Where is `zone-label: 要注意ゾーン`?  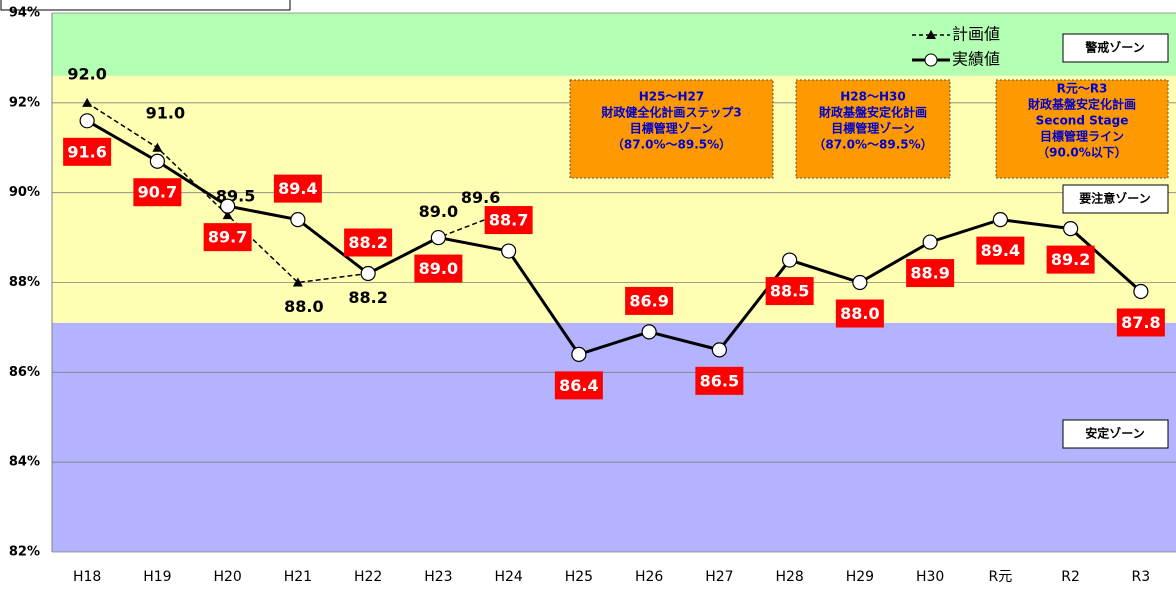
zone-label: 要注意ゾーン is located at coordinates (1114, 198).